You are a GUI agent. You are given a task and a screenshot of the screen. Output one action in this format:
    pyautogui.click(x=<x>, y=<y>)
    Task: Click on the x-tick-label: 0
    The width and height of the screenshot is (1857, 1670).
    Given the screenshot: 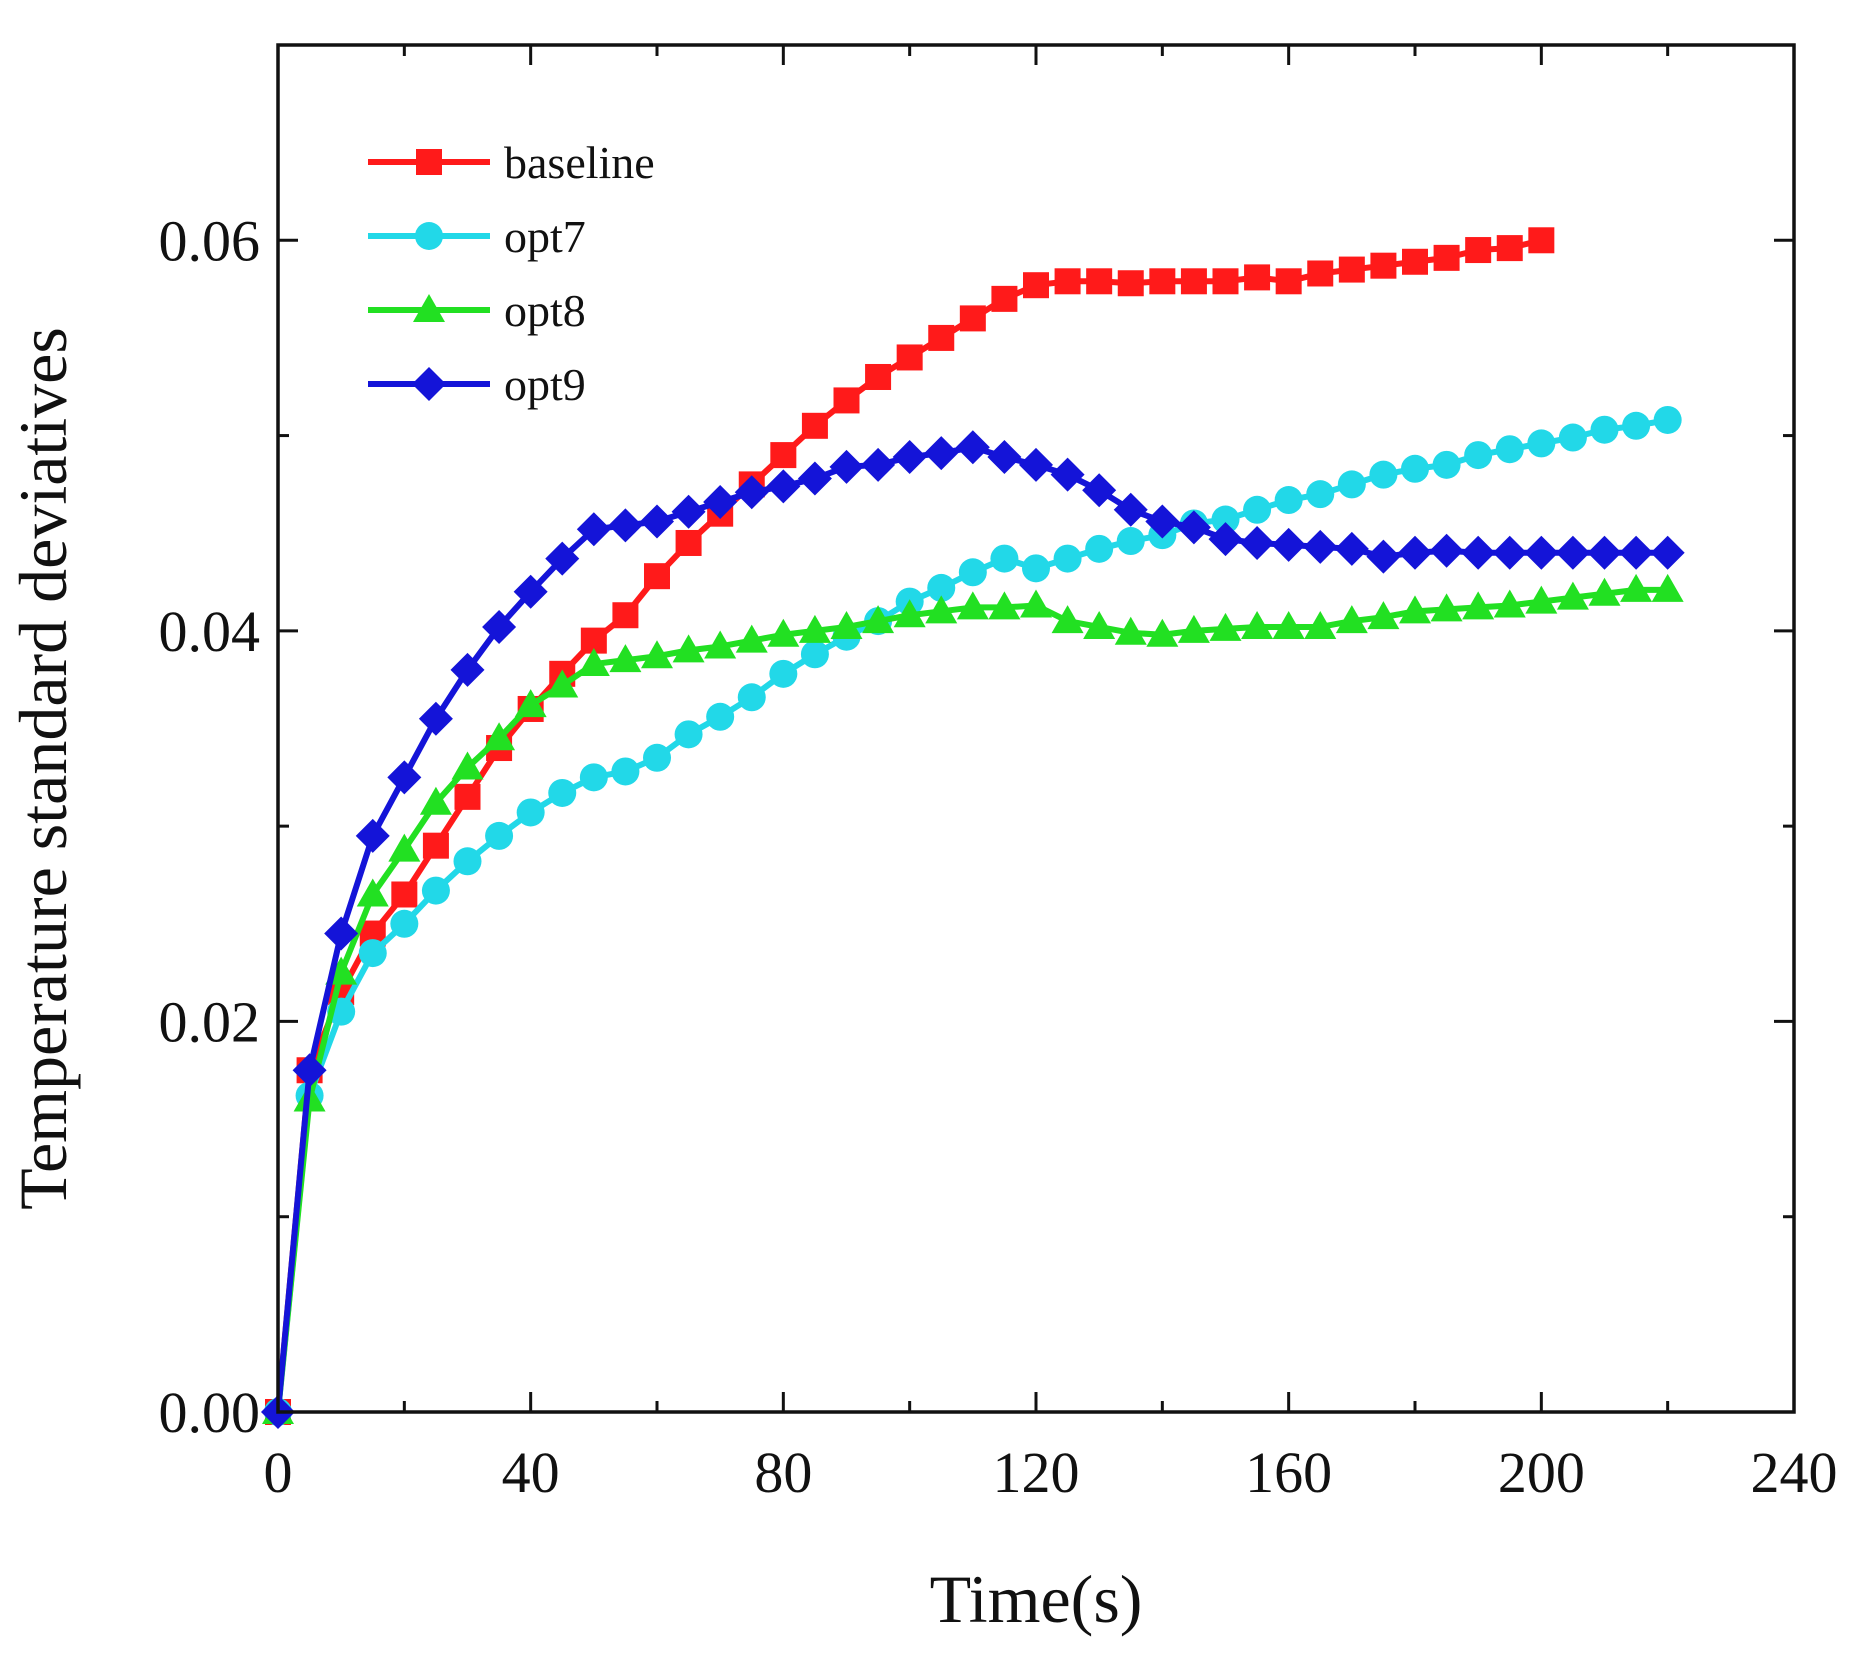 What is the action you would take?
    pyautogui.click(x=278, y=1472)
    